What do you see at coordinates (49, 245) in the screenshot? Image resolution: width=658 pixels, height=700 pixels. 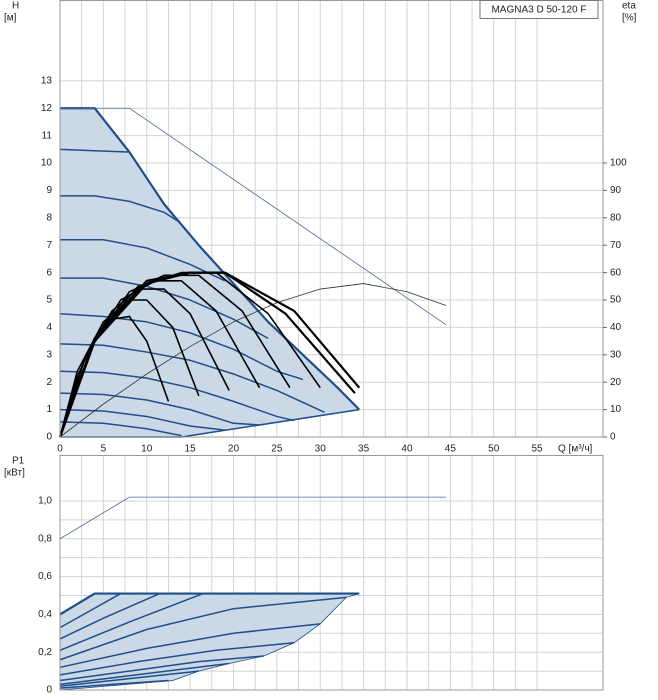 I see `y-tick-label: 7` at bounding box center [49, 245].